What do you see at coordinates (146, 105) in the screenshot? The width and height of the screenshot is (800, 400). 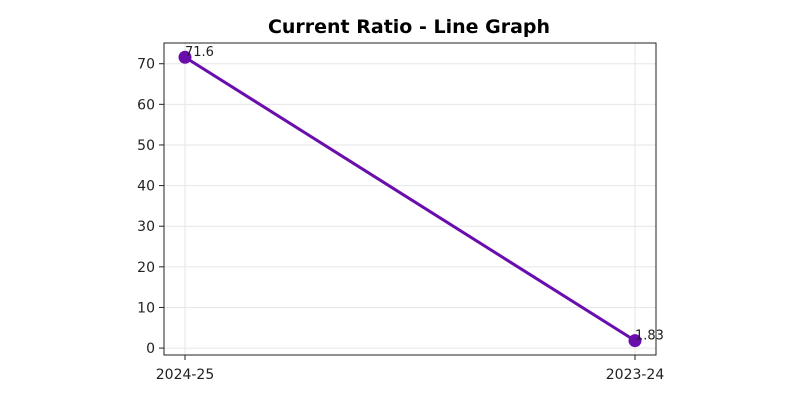 I see `y-tick-label: 60` at bounding box center [146, 105].